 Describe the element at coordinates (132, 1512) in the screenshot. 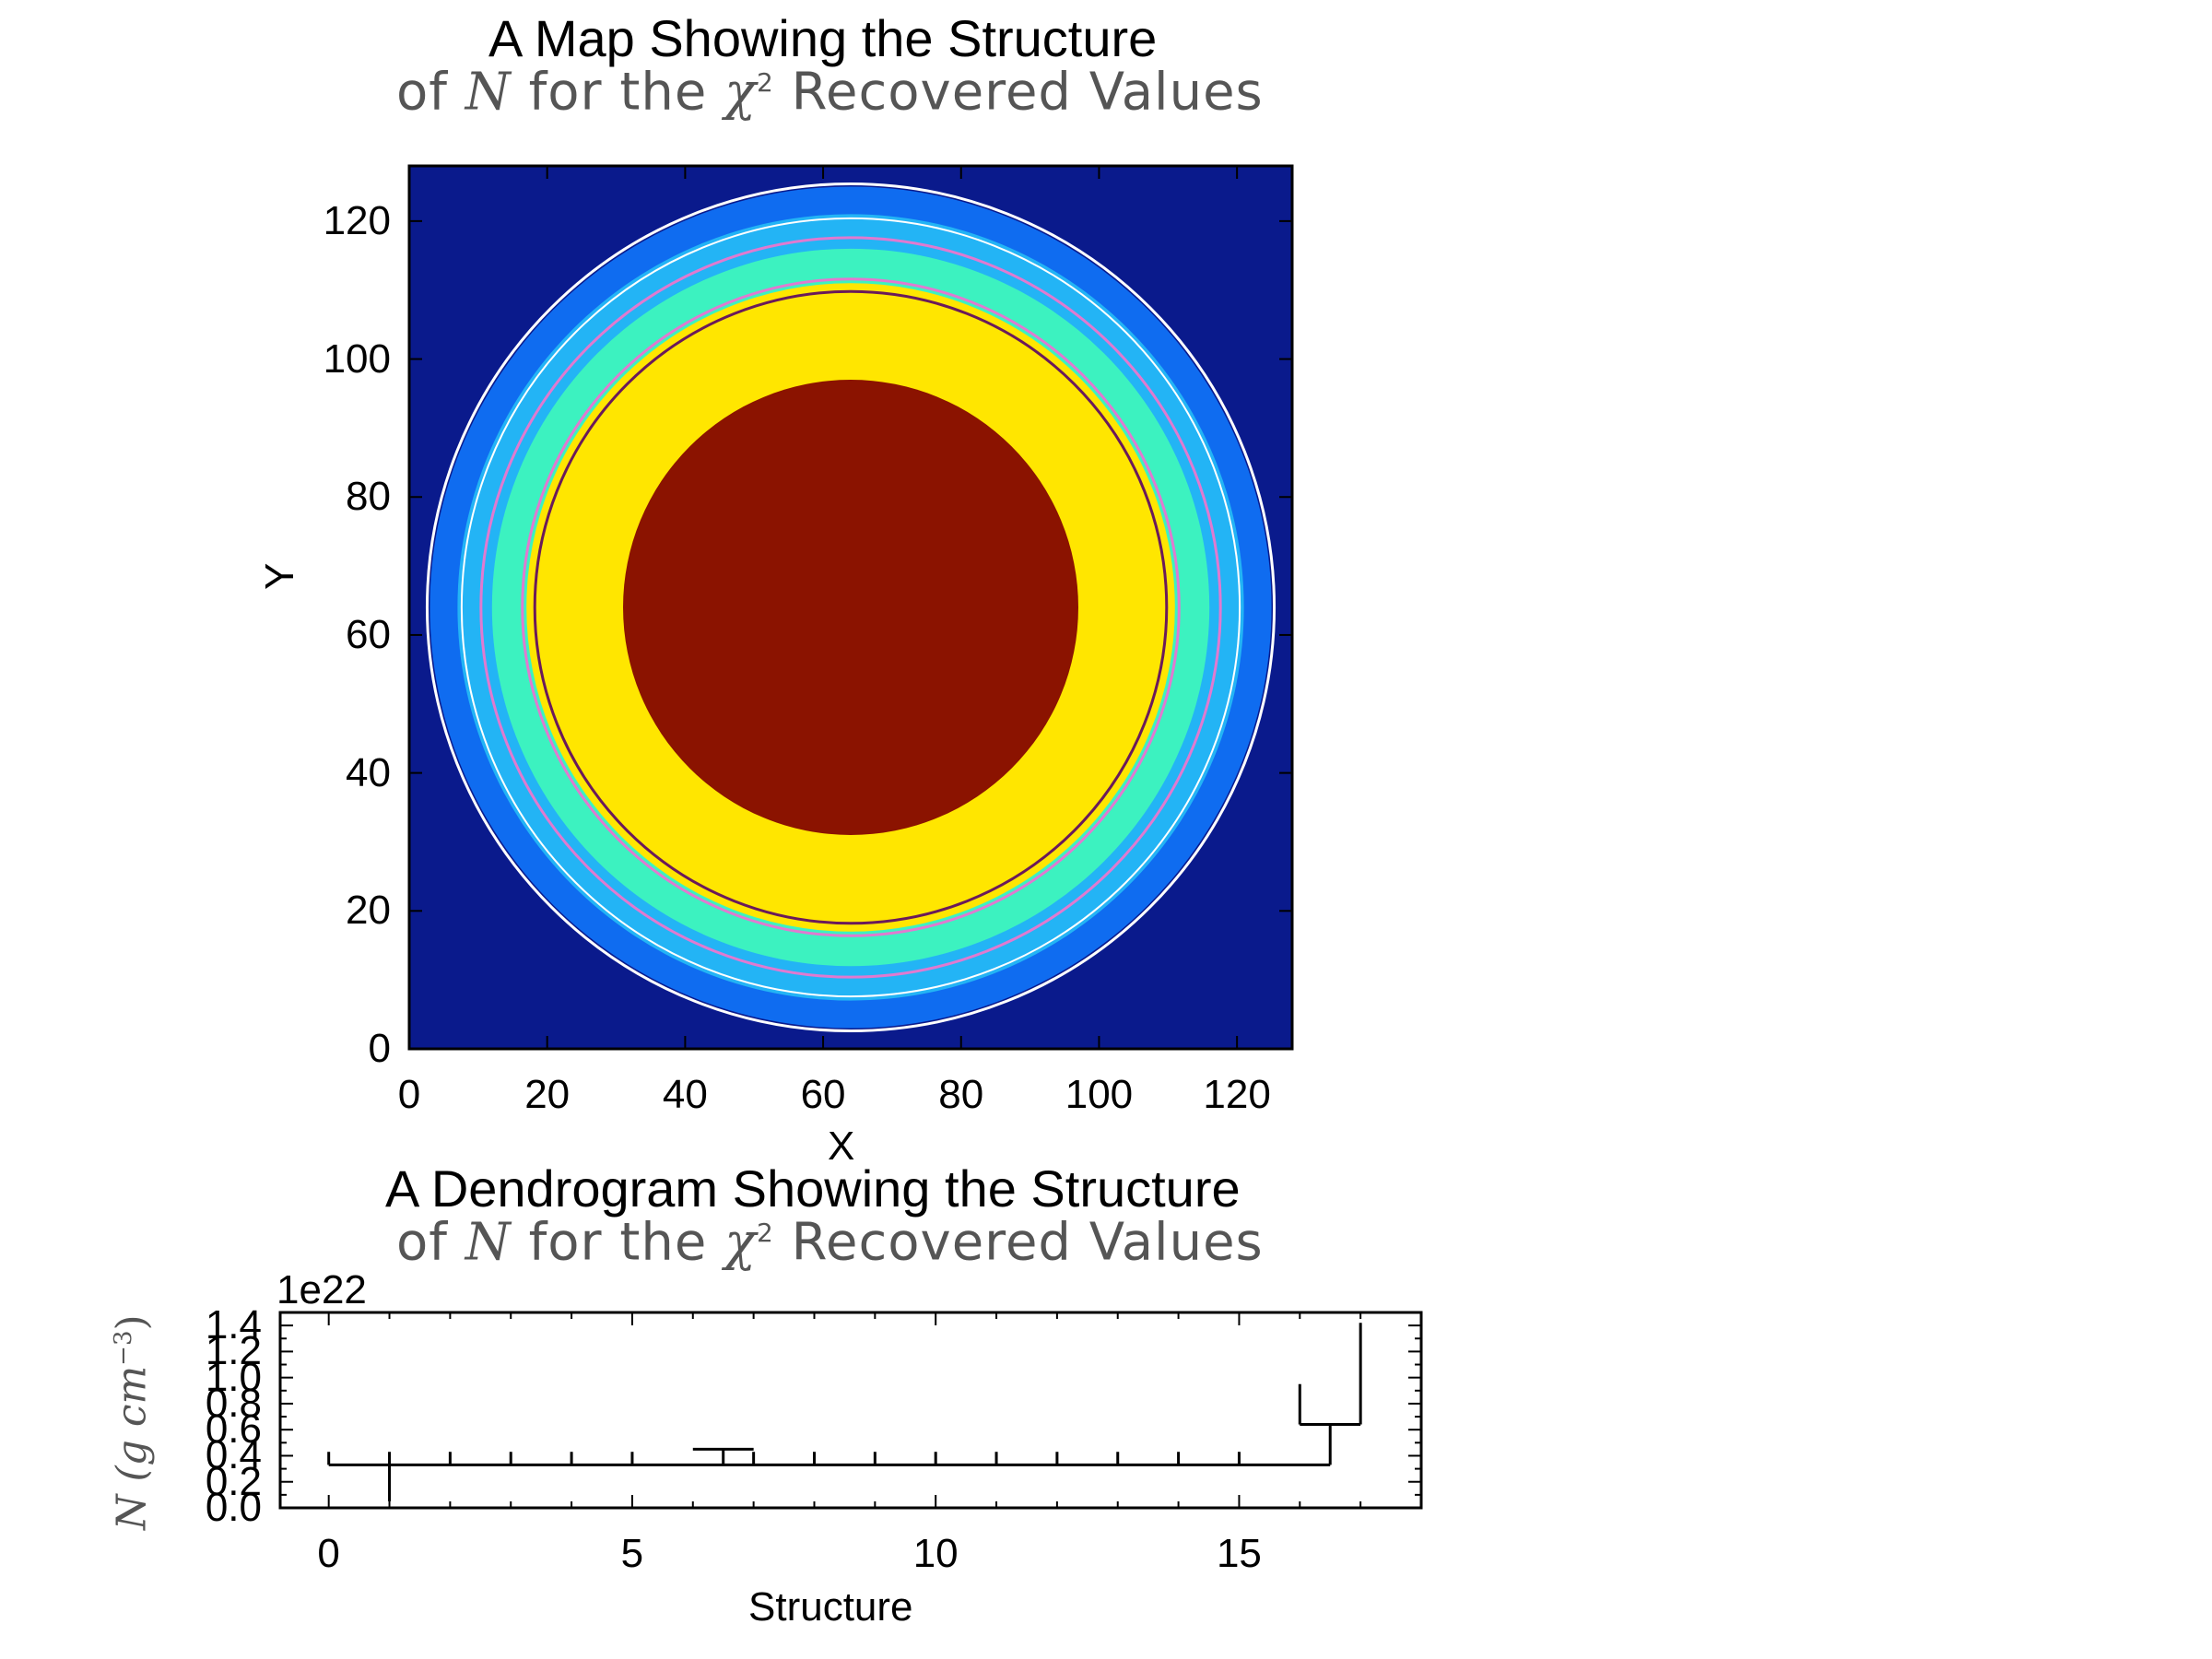

I see `dendro-y-label-var: N` at that location.